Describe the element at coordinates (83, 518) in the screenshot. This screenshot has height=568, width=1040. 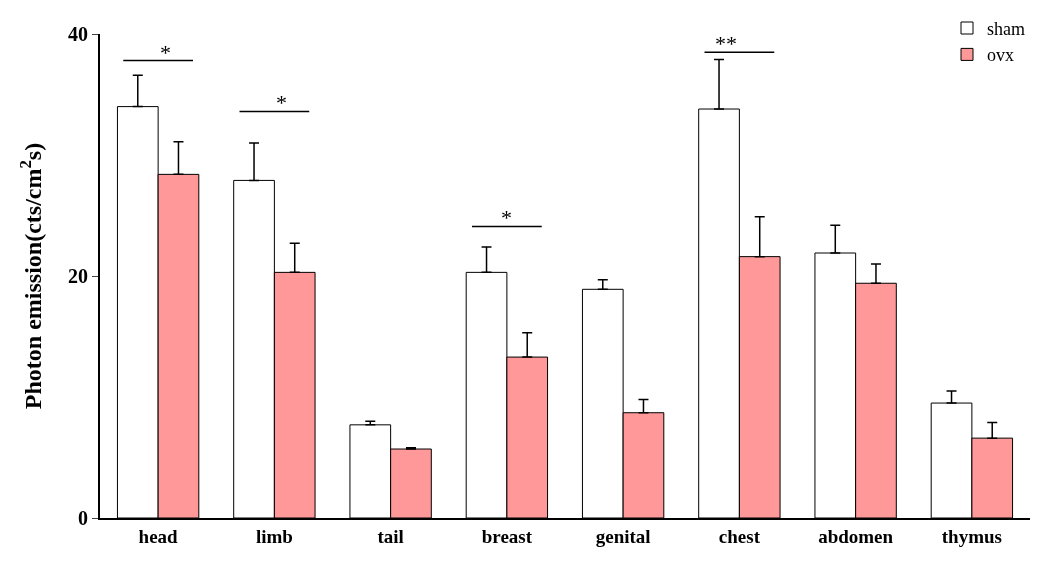
I see `y-tick-label: 0` at that location.